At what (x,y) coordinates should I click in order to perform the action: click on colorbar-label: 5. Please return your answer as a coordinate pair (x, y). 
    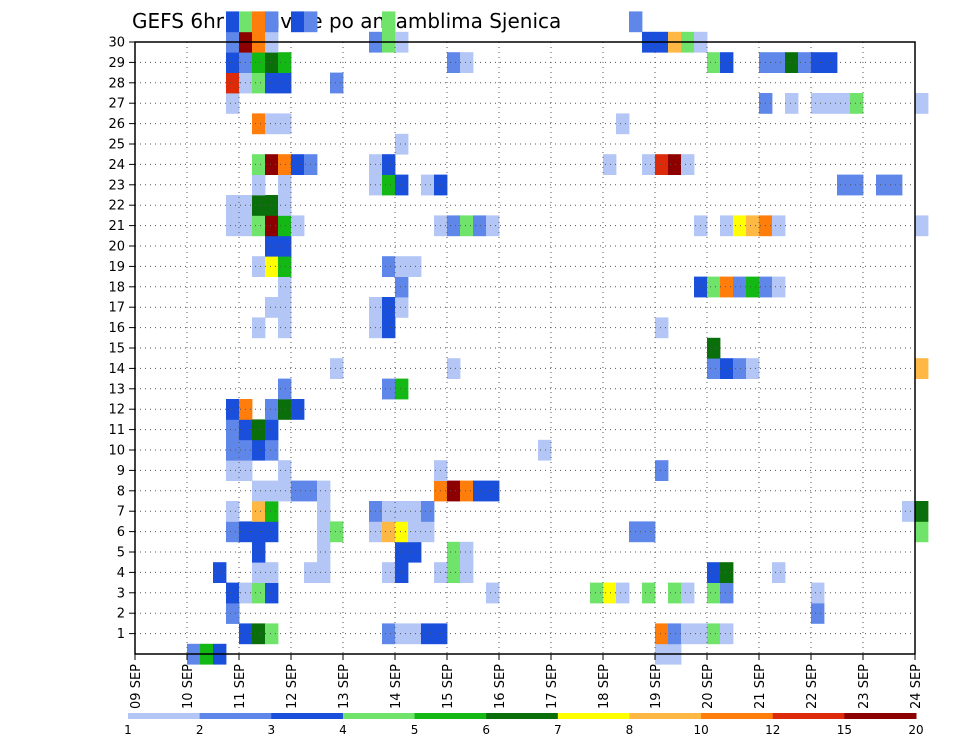
    Looking at the image, I should click on (415, 730).